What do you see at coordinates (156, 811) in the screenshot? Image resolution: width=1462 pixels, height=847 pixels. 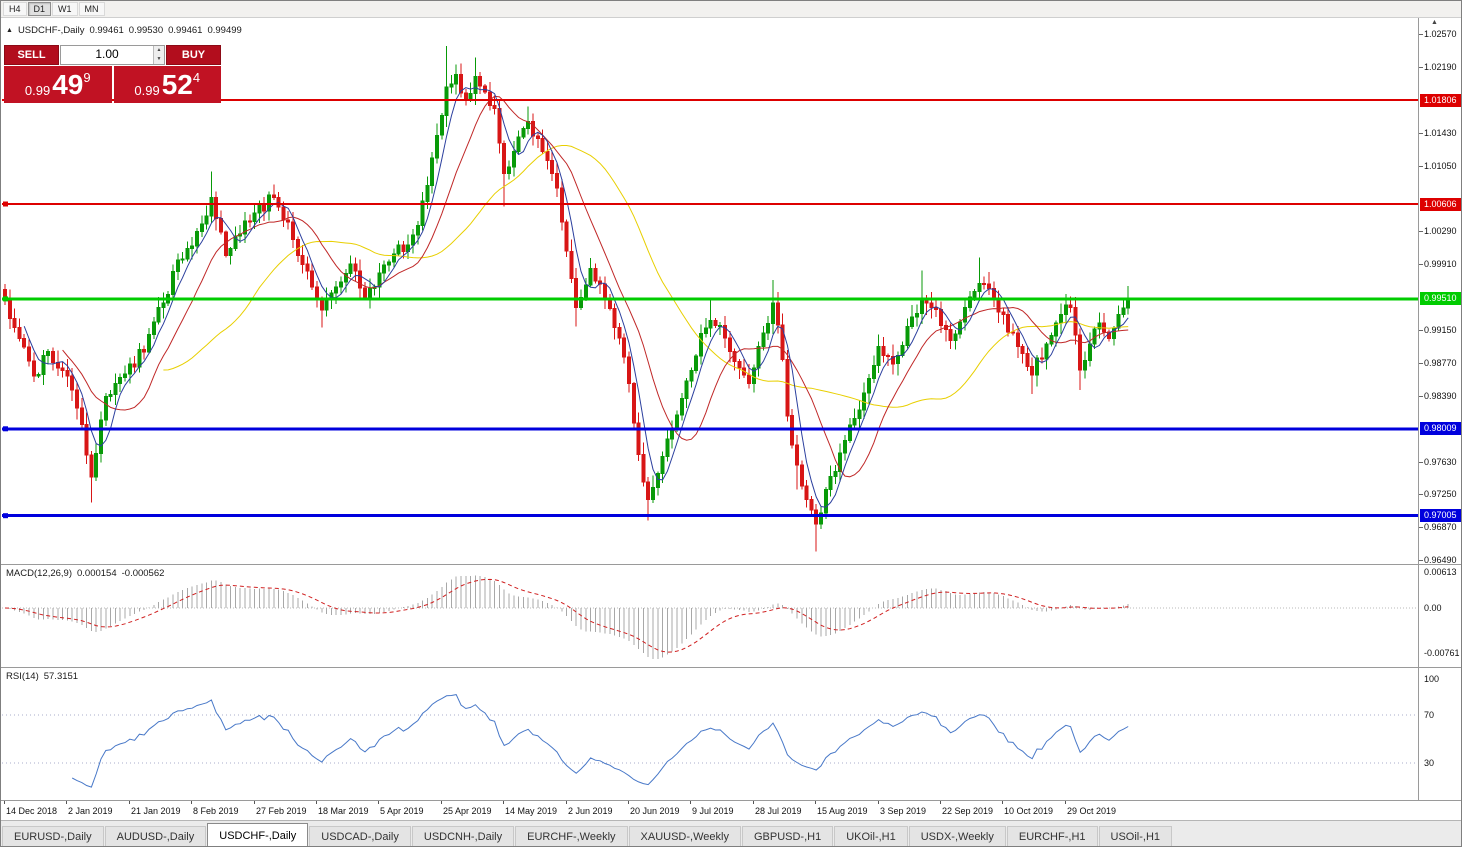 I see `date-axis-label: 21 Jan 2019` at bounding box center [156, 811].